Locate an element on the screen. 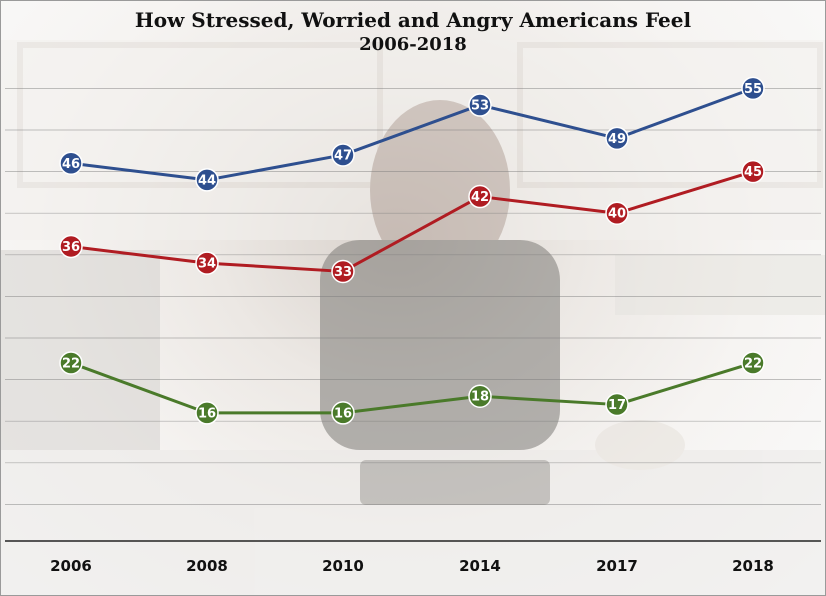 The width and height of the screenshot is (826, 596). data-label: 55 is located at coordinates (753, 89).